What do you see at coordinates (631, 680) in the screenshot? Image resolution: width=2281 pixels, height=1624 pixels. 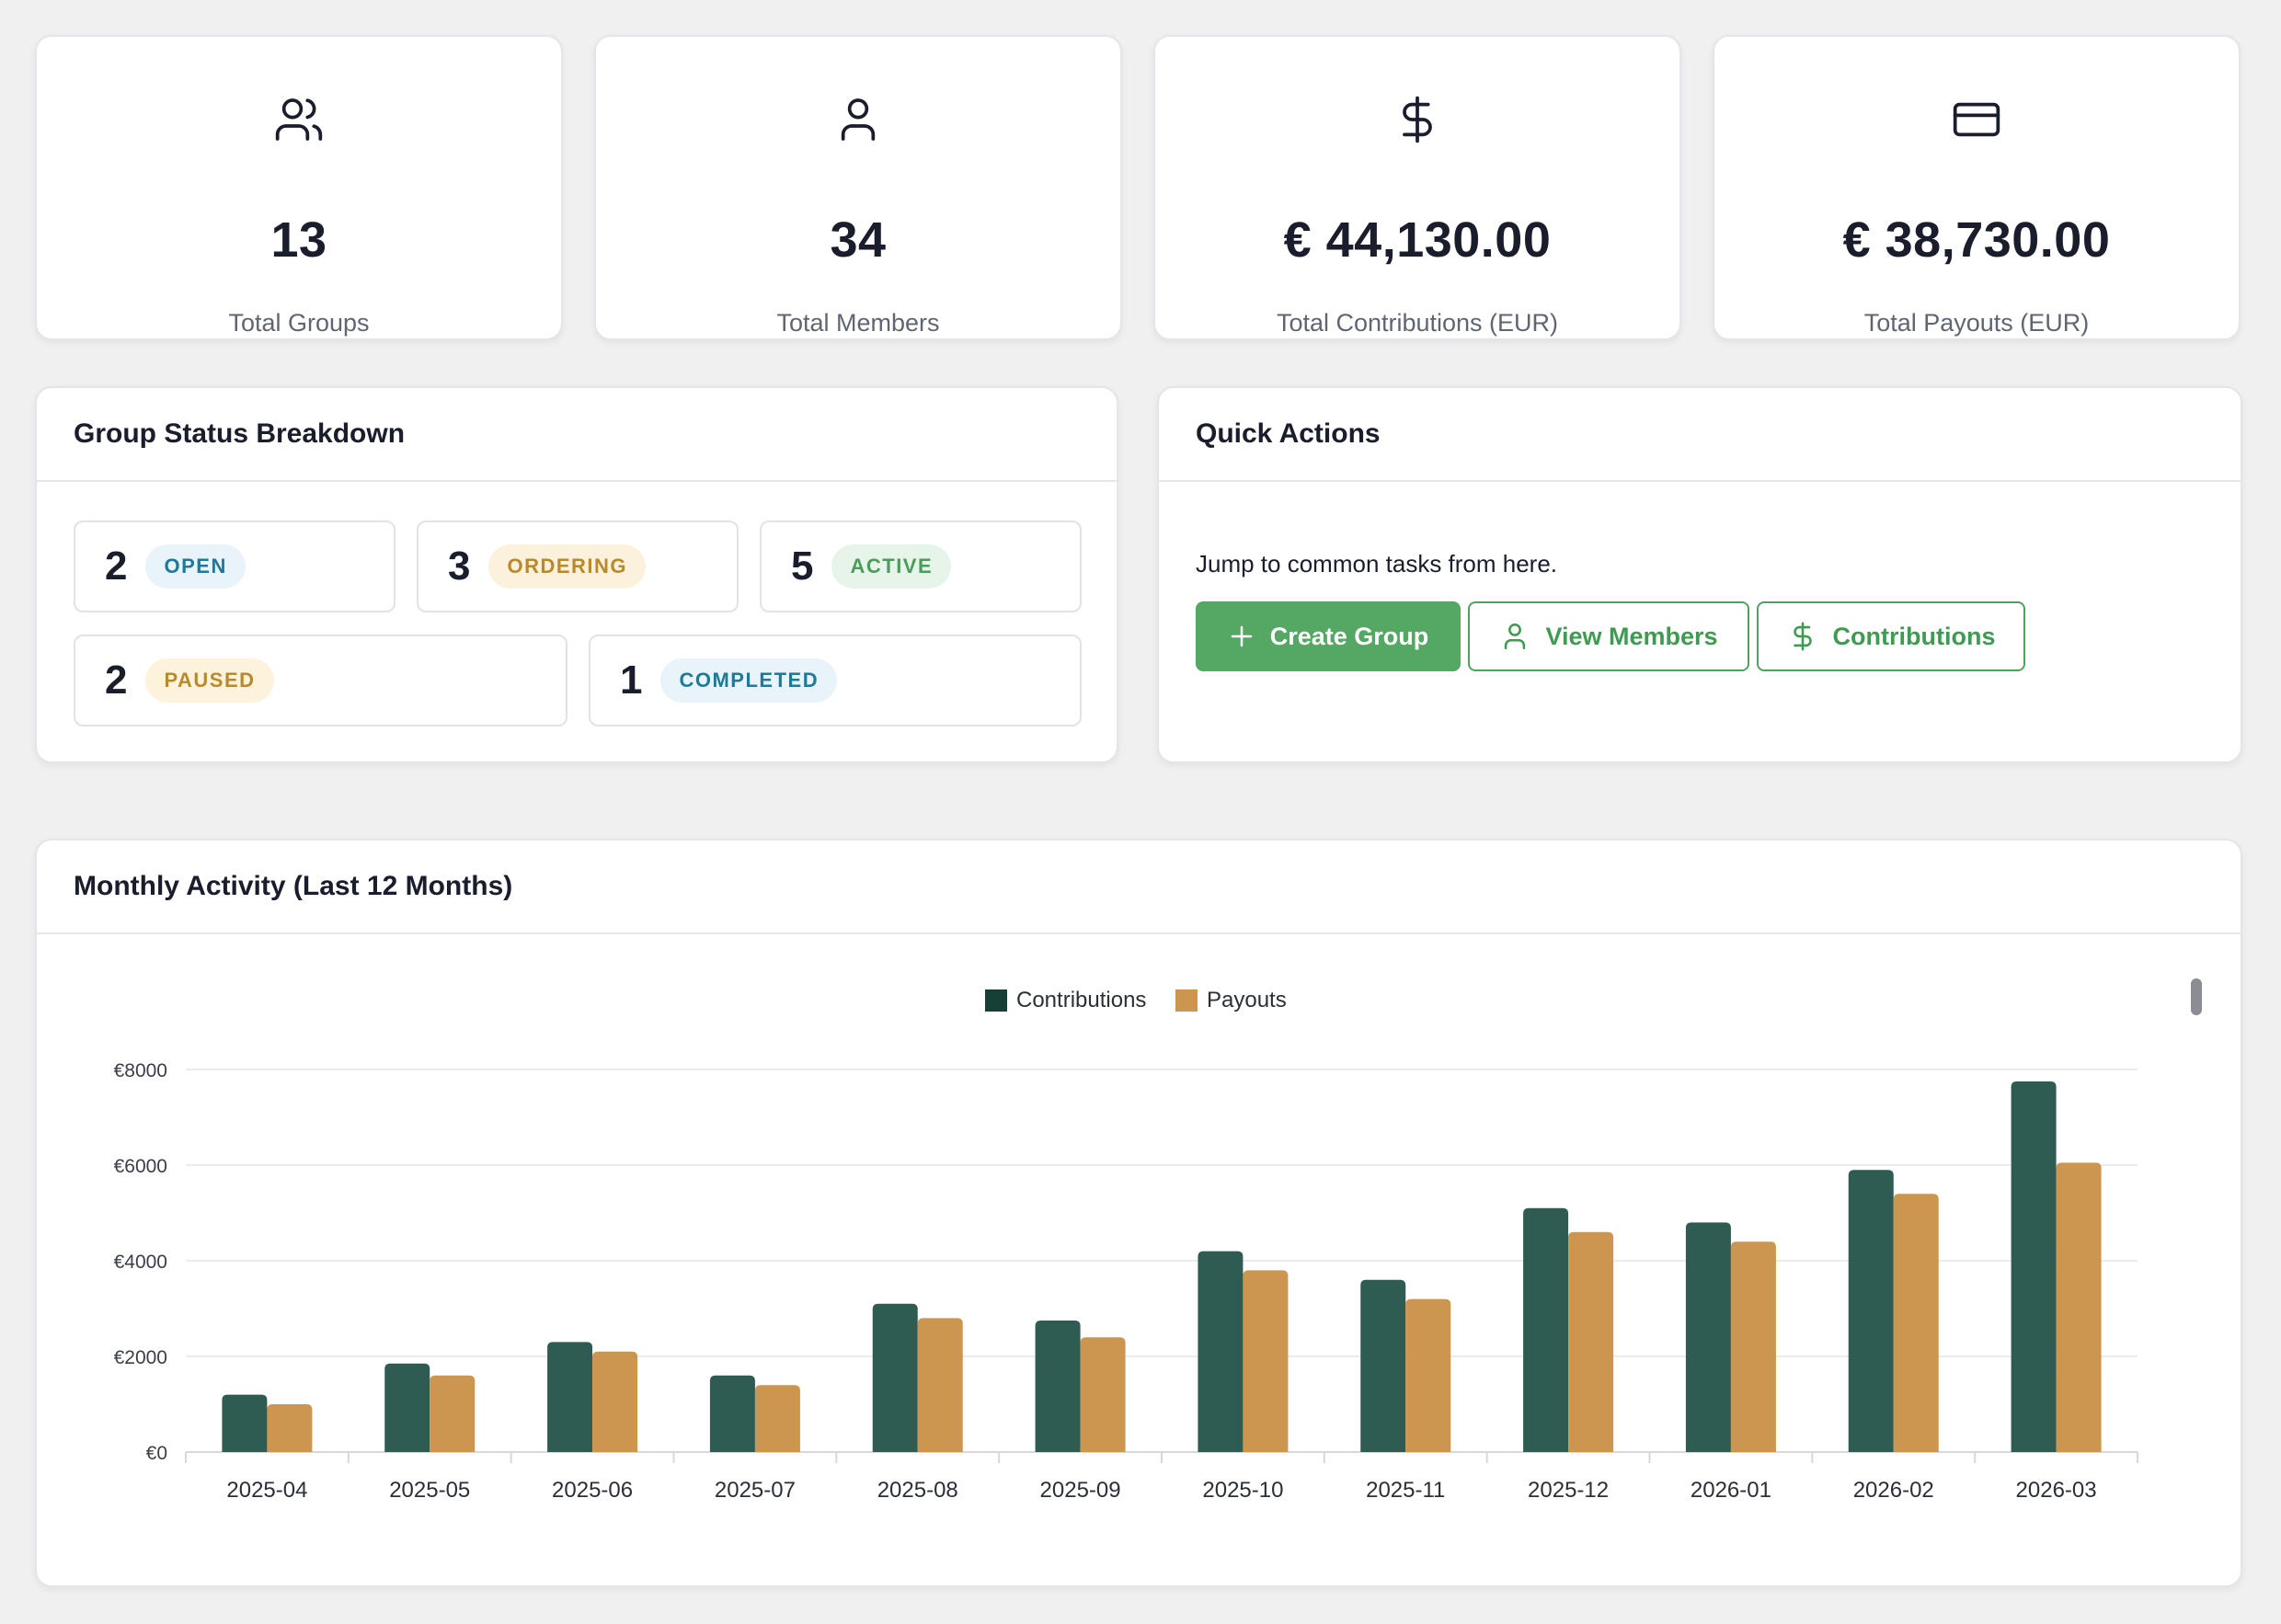 I see `status-count: 1` at bounding box center [631, 680].